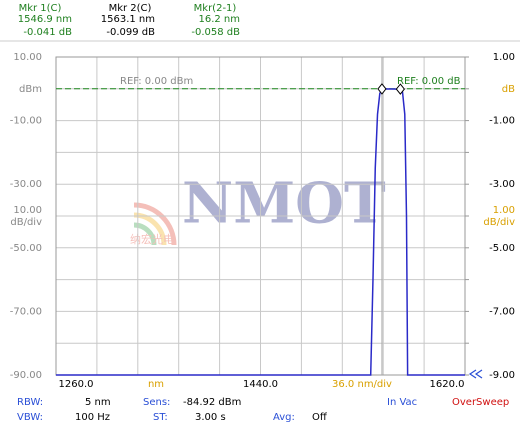  Describe the element at coordinates (219, 19) in the screenshot. I see `marker-x: 16.2 nm` at that location.